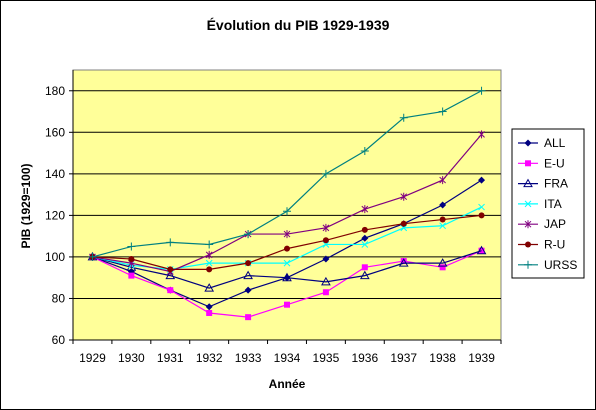 The height and width of the screenshot is (410, 596). I want to click on series-r-u, so click(287, 242).